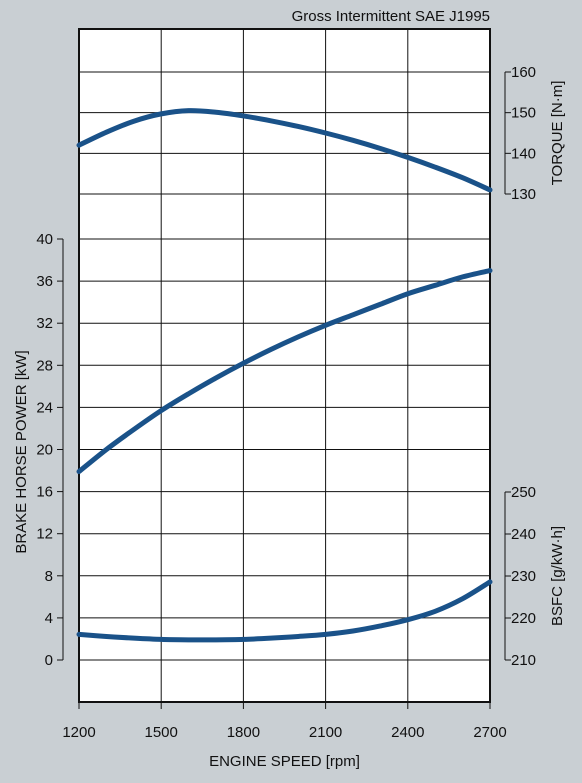 The image size is (582, 783). Describe the element at coordinates (523, 534) in the screenshot. I see `bsfc-tick-label: 240` at that location.